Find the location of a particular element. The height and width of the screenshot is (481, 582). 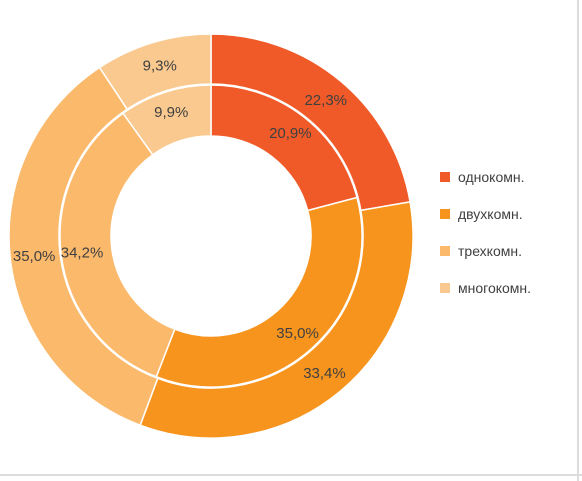

legend-item-multi-room: многокомн. is located at coordinates (485, 287).